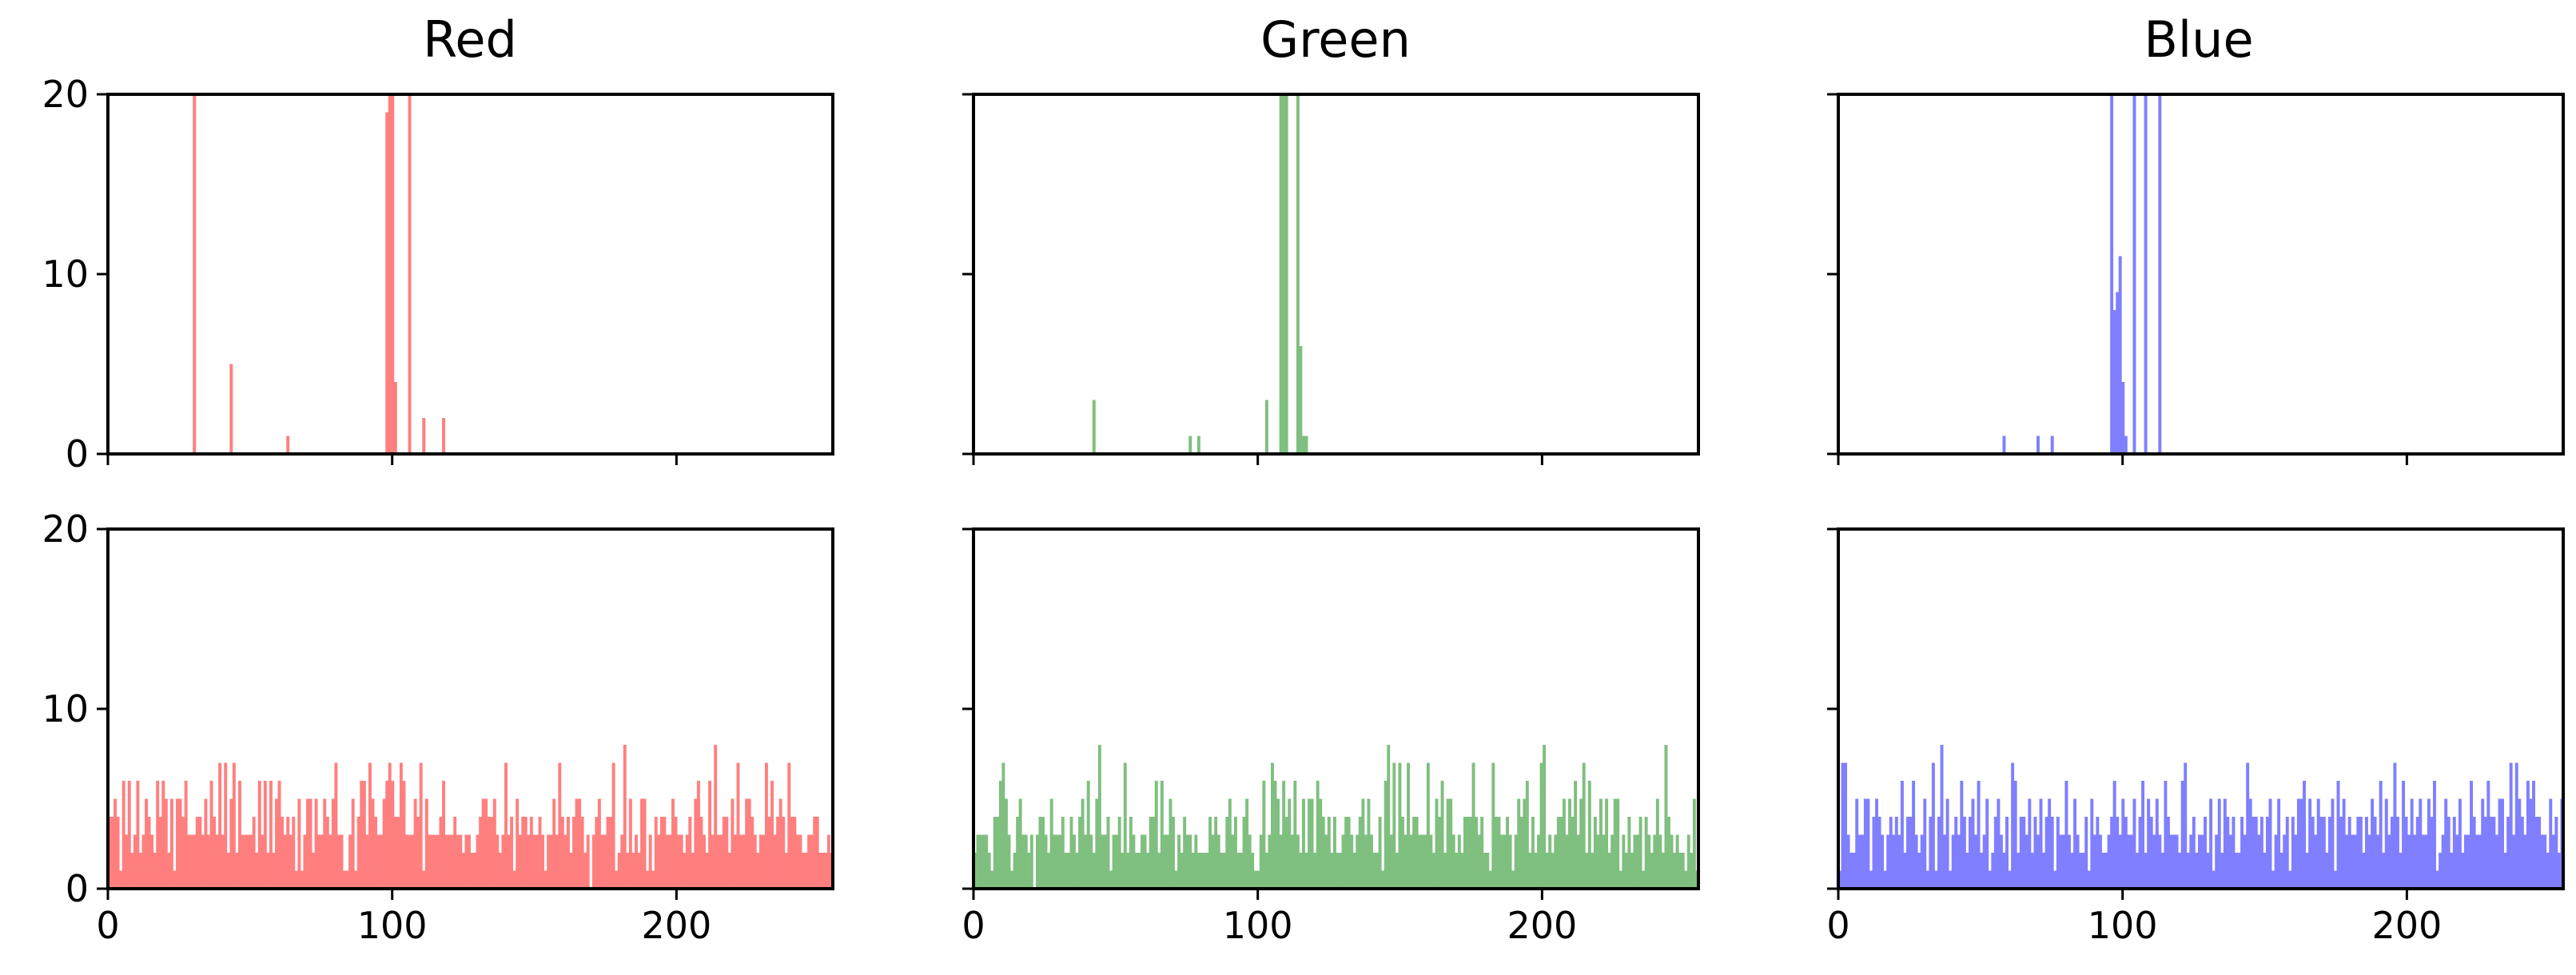  What do you see at coordinates (470, 40) in the screenshot?
I see `column-title-red: Red` at bounding box center [470, 40].